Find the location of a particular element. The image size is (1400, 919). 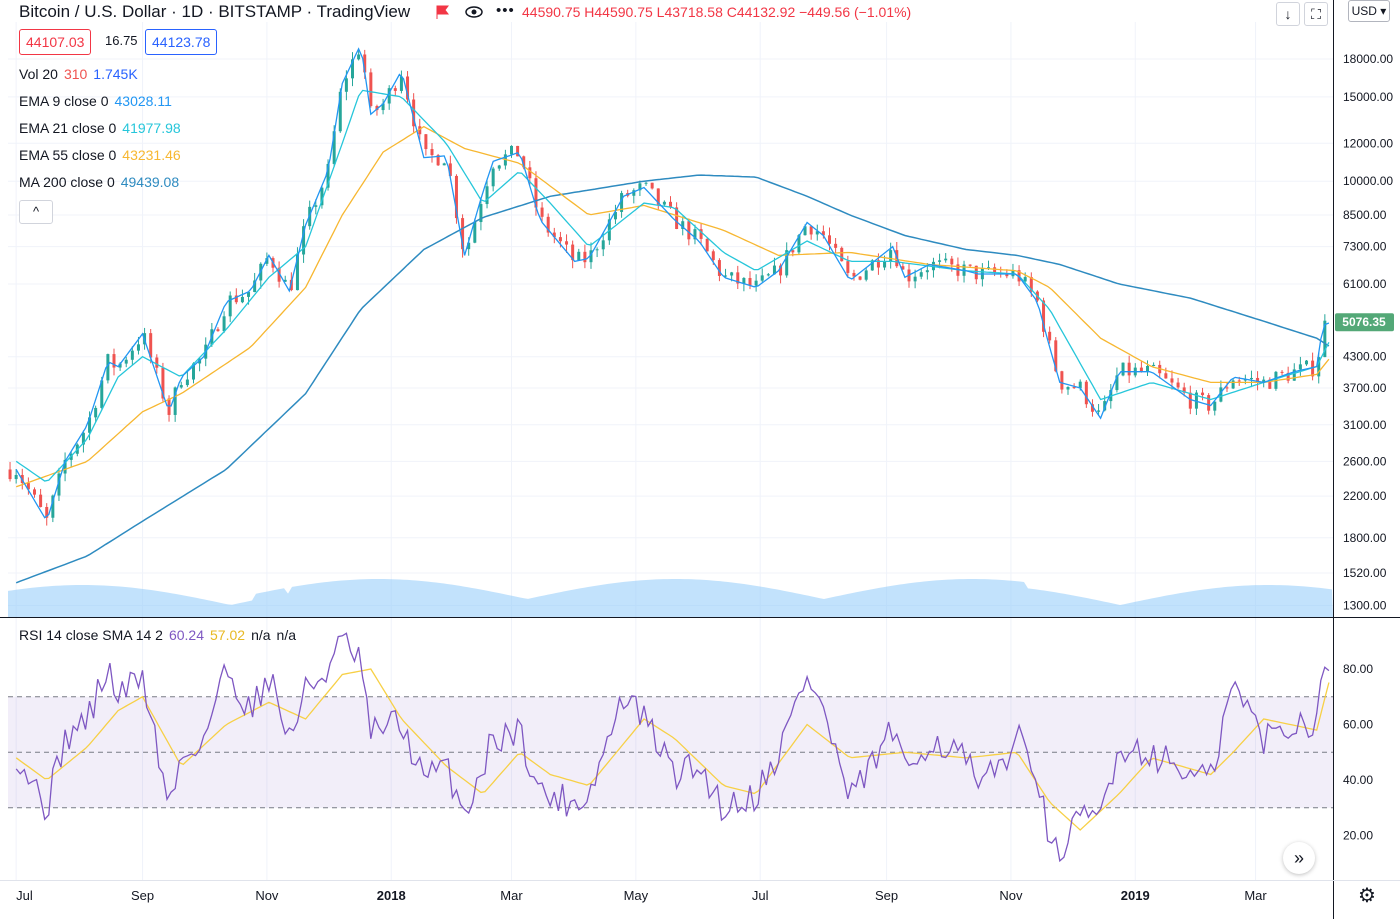

ema21-label: EMA 21 close 0 is located at coordinates (68, 128).